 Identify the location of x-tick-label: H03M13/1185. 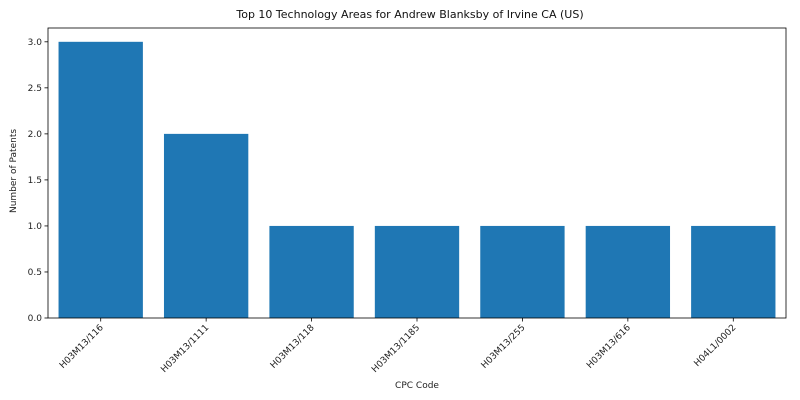
(396, 349).